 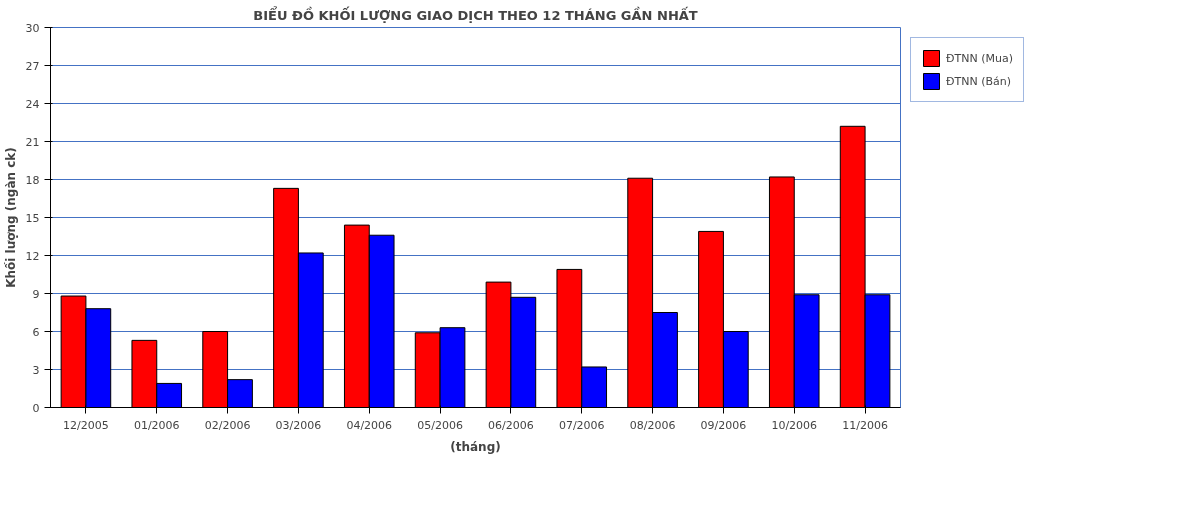 What do you see at coordinates (652, 425) in the screenshot?
I see `x-tick-label: 08/2006` at bounding box center [652, 425].